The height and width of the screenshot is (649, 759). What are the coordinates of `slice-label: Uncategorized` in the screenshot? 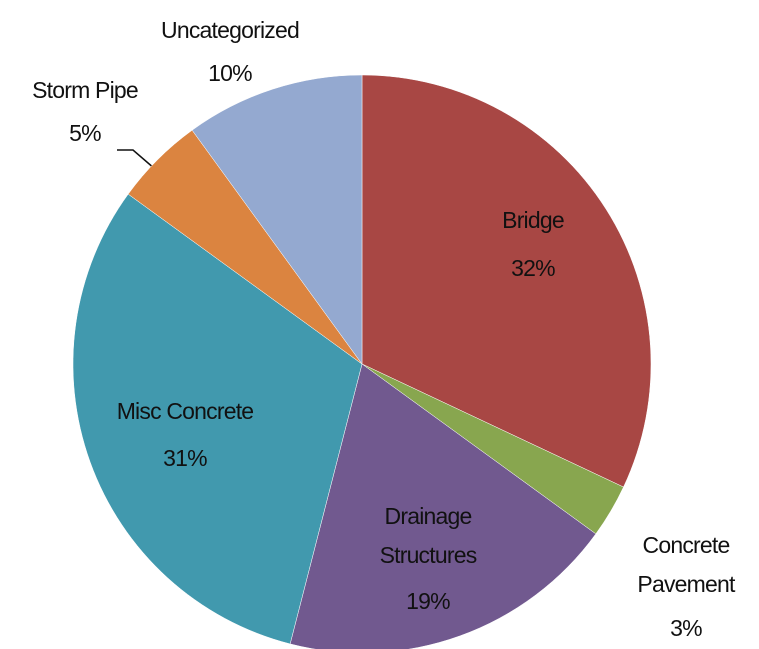 It's located at (230, 30).